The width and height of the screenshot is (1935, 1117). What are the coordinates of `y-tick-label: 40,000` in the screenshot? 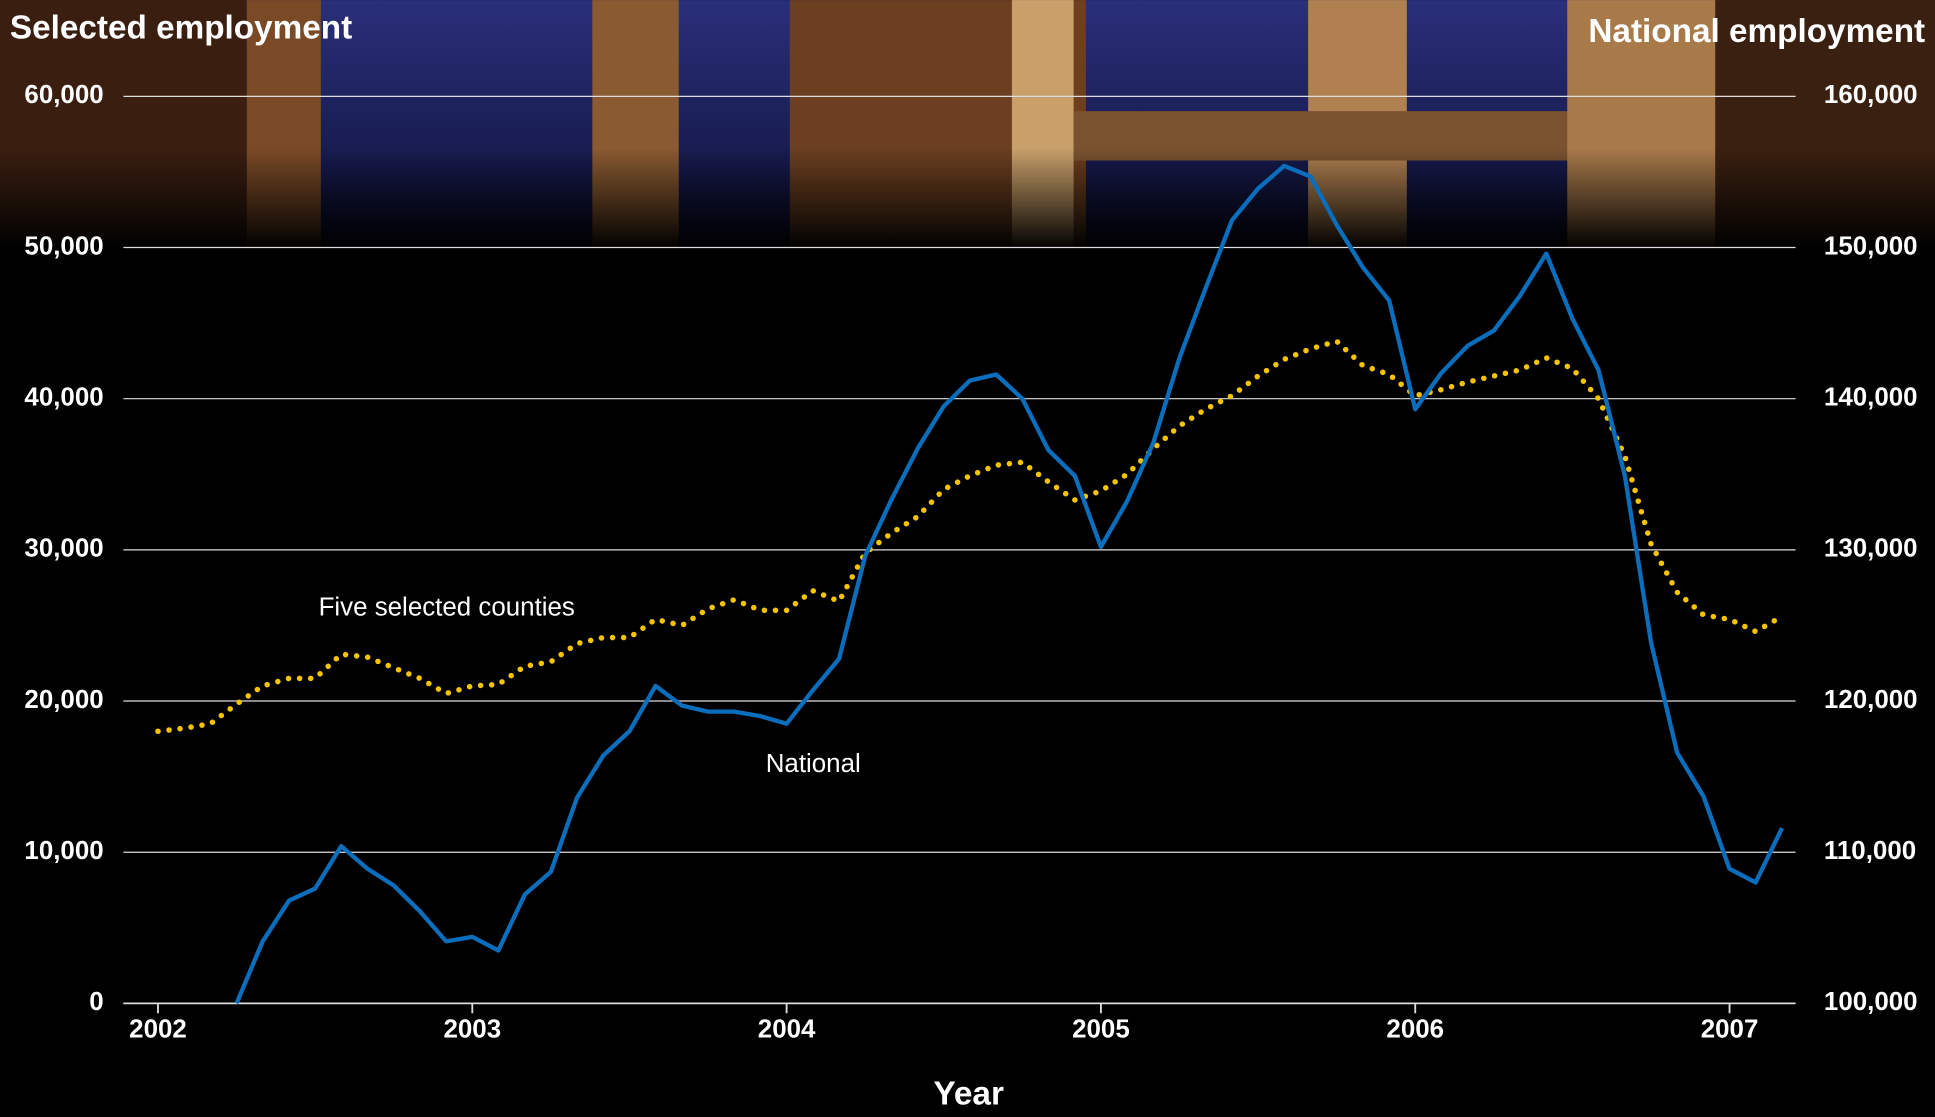 It's located at (63, 398).